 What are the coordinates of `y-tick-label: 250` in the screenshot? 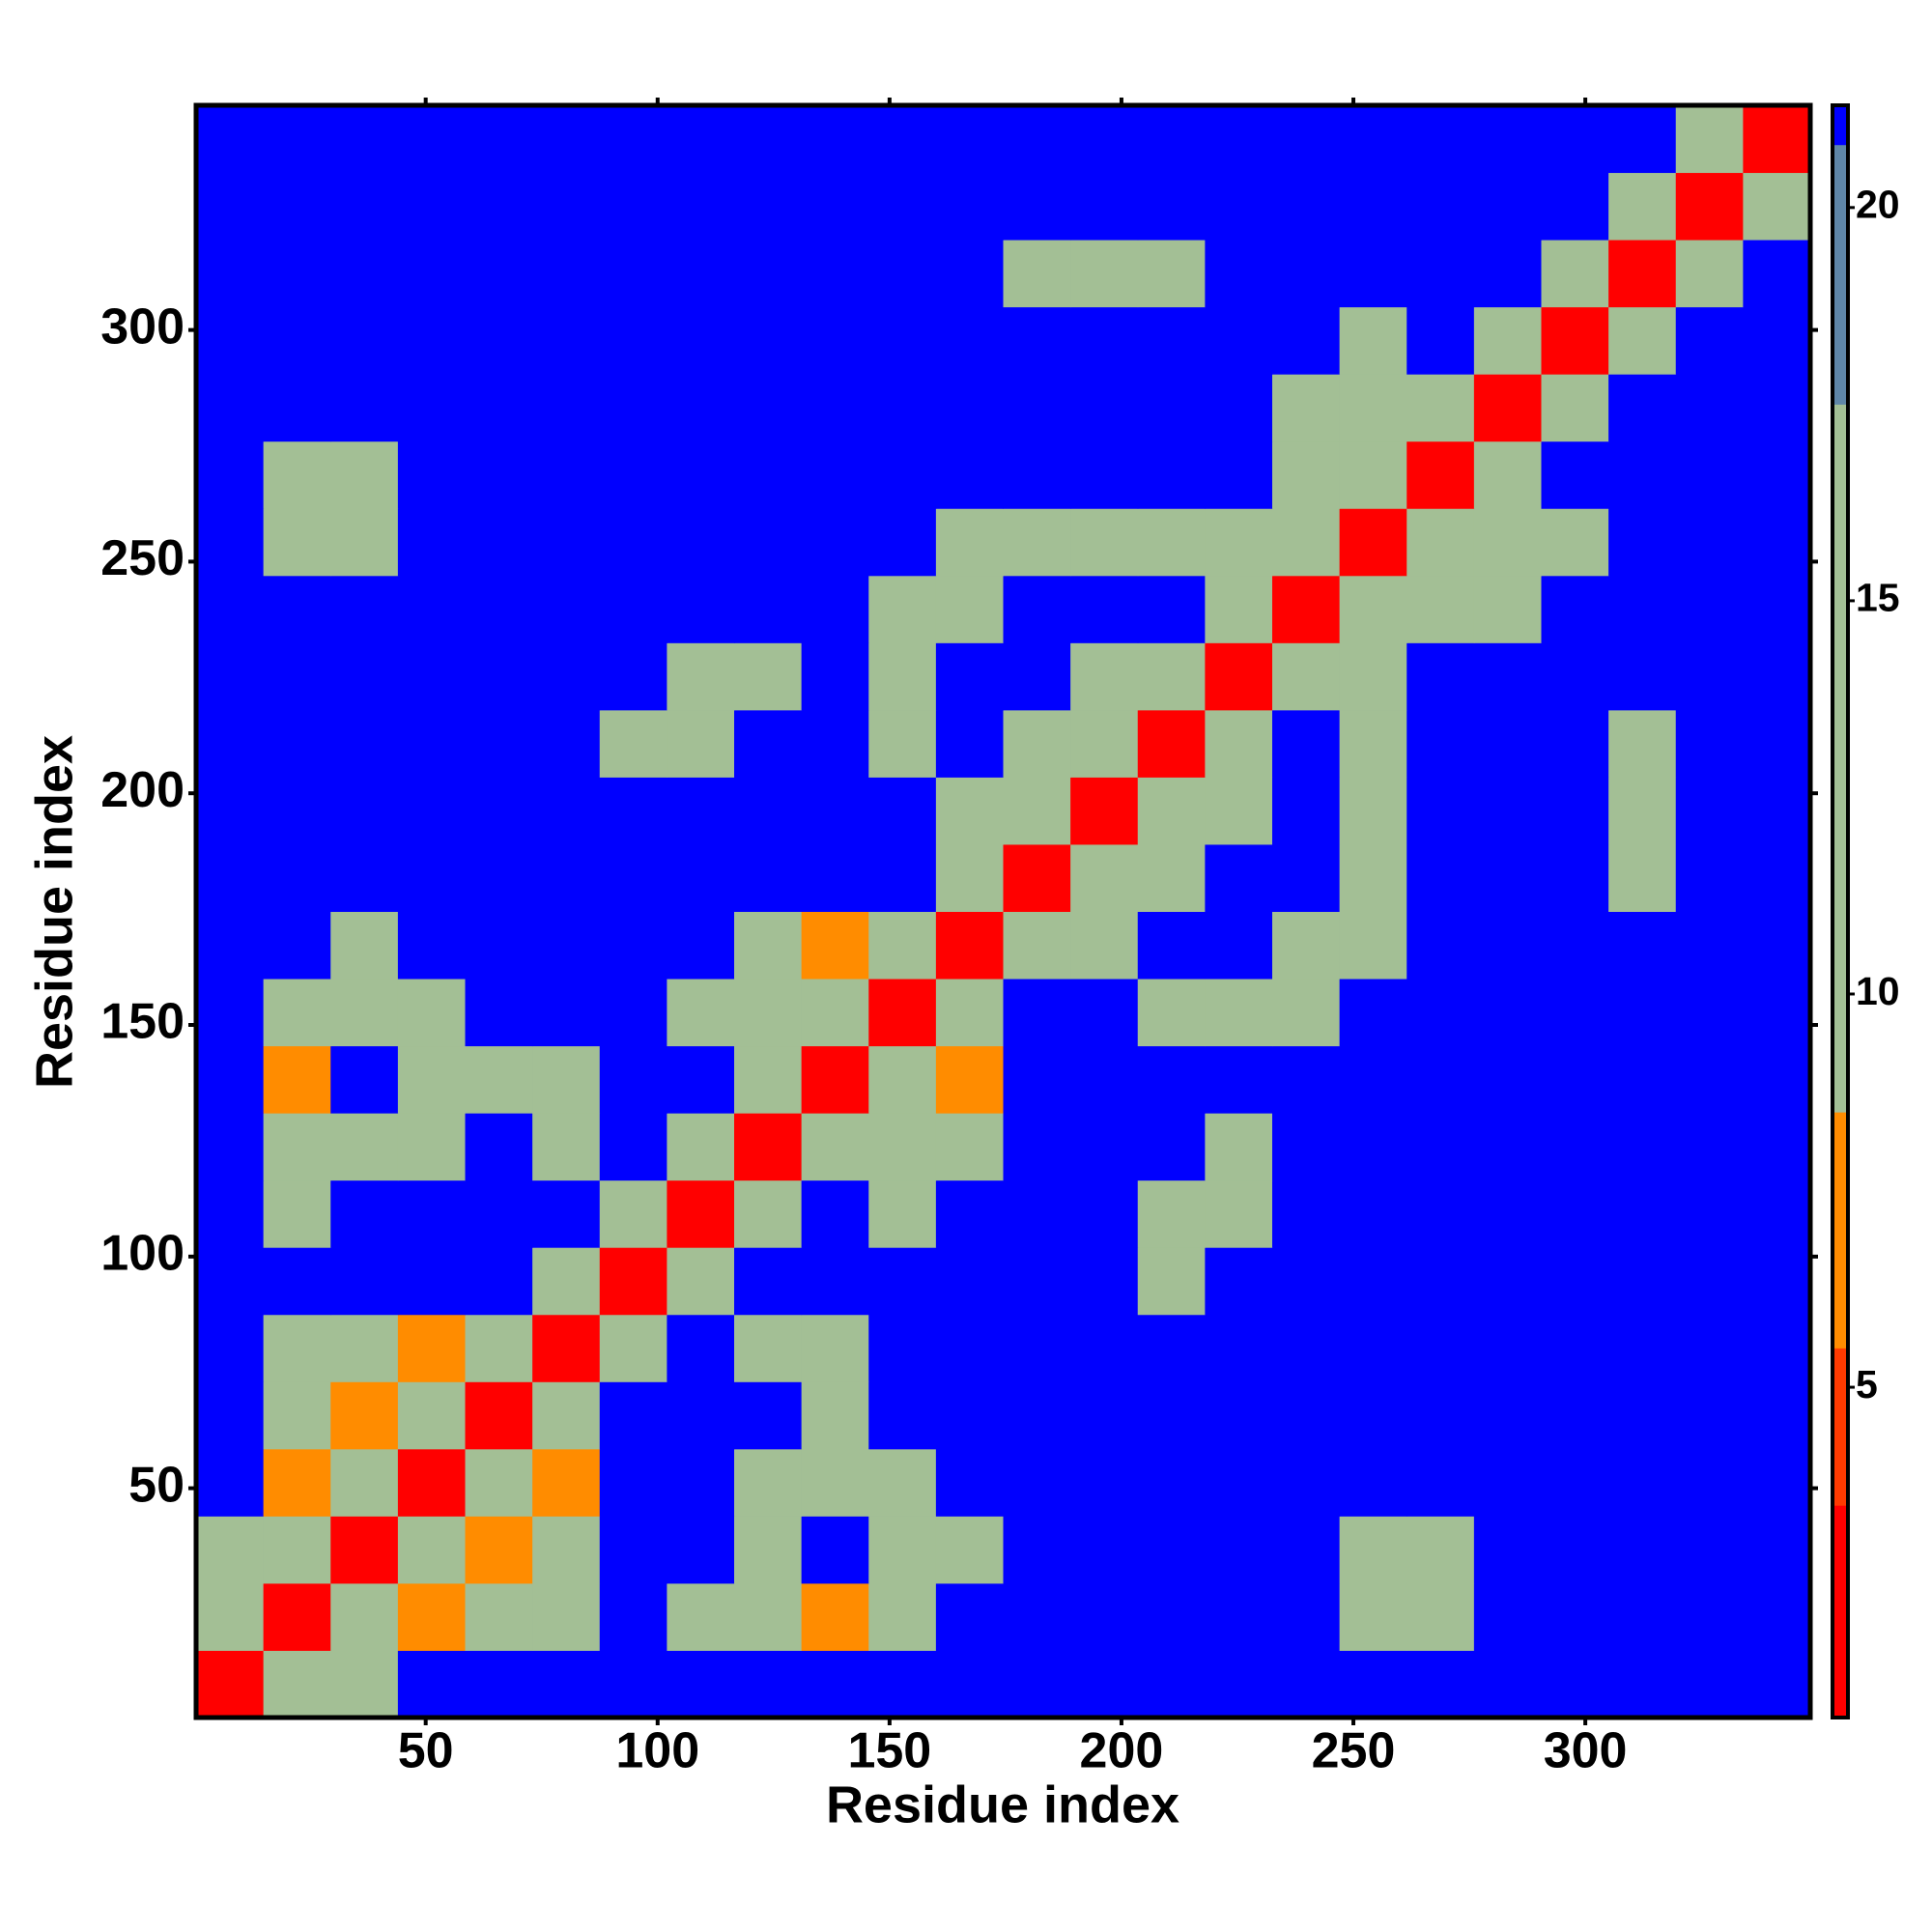 It's located at (142, 558).